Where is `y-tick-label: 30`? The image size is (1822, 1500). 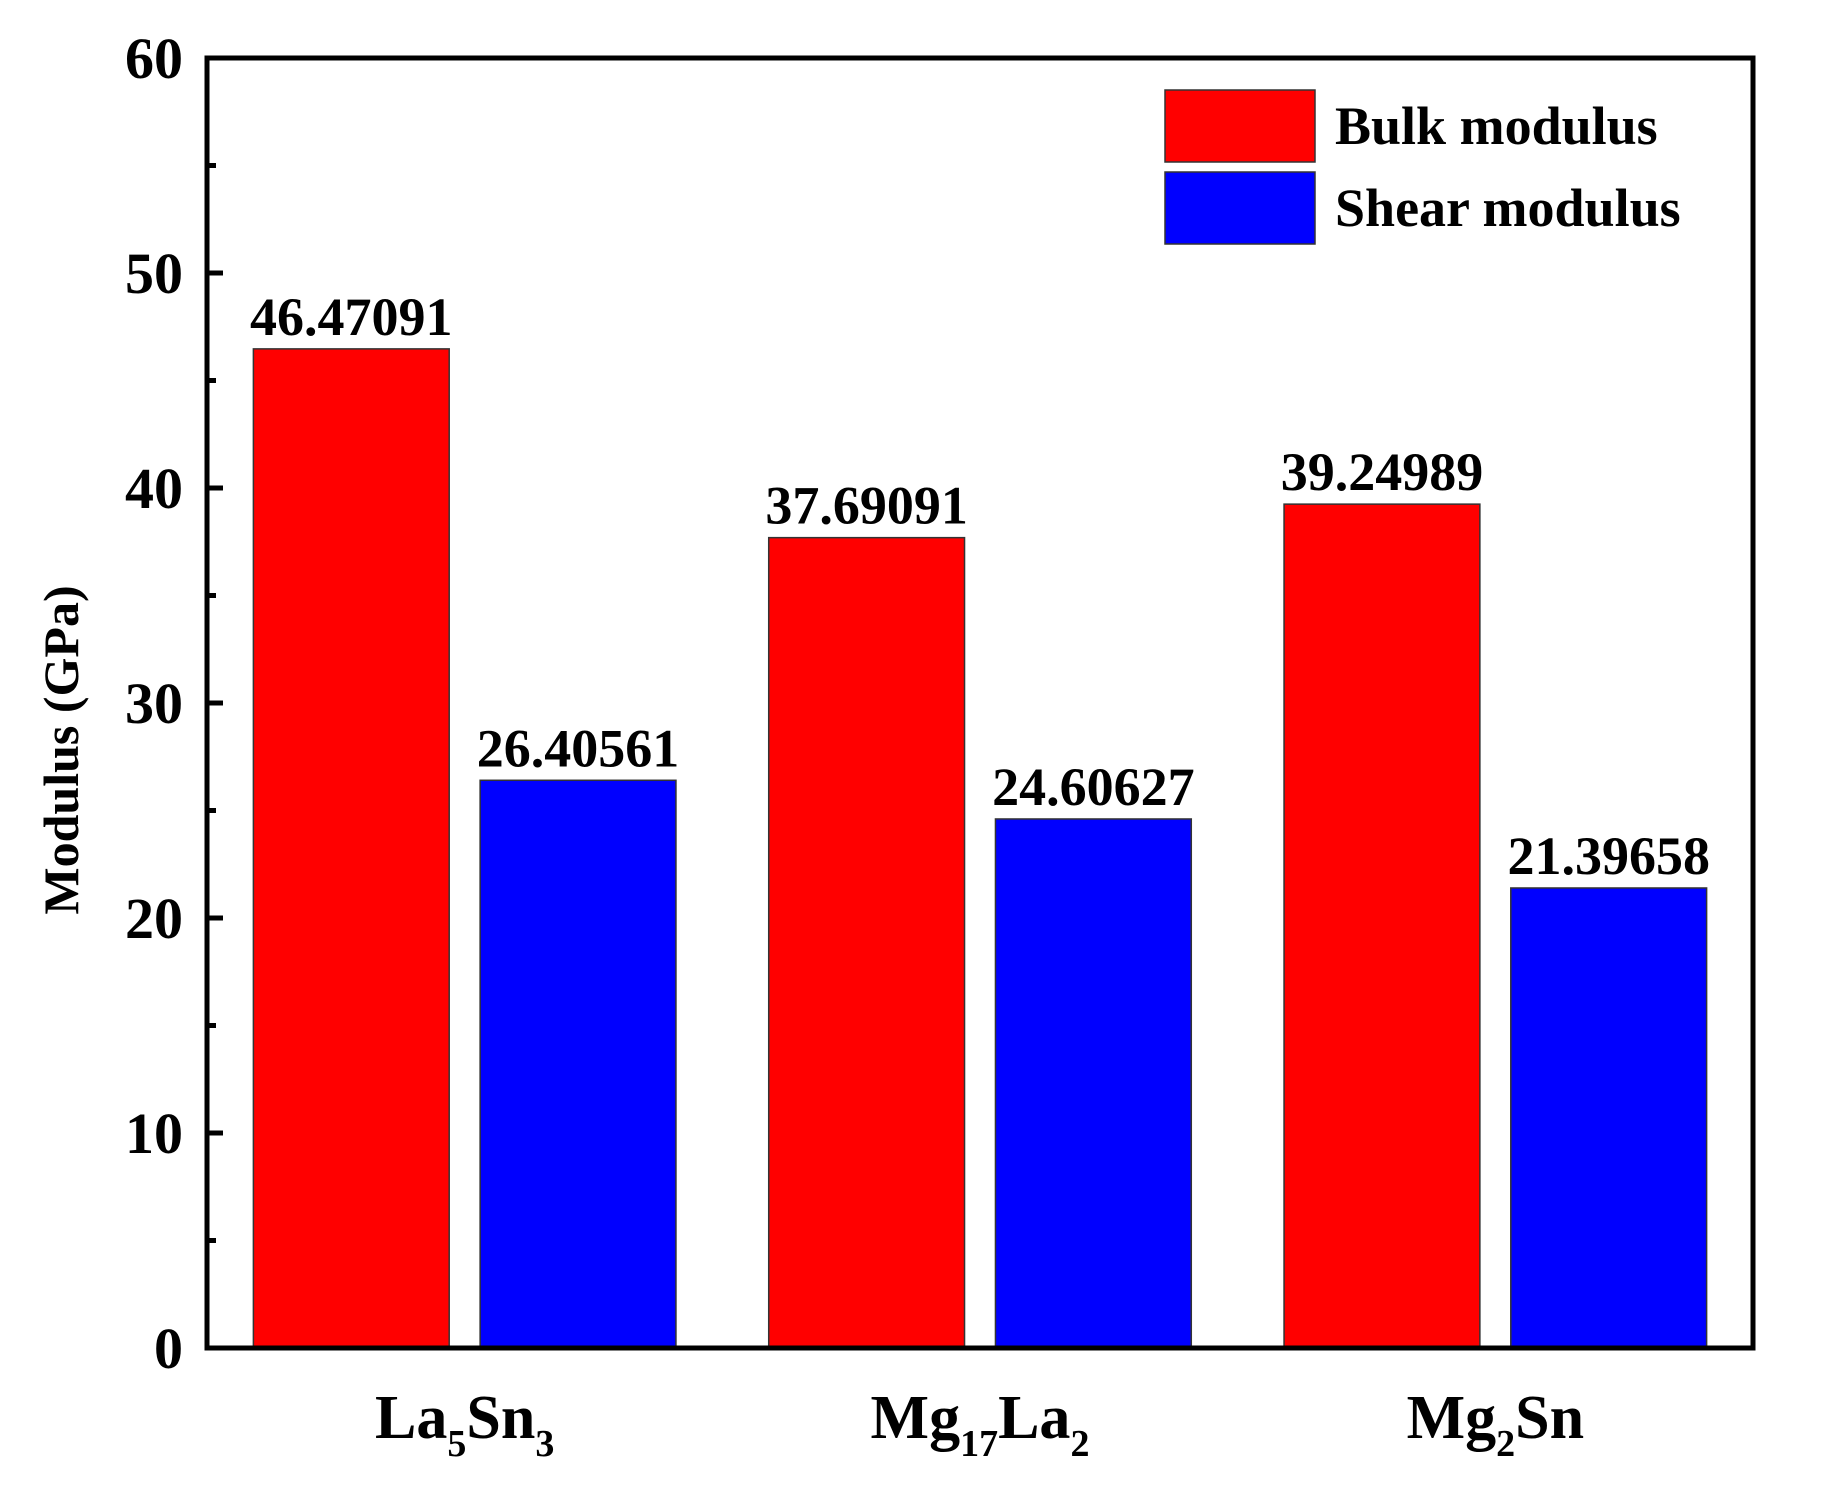 y-tick-label: 30 is located at coordinates (154, 703).